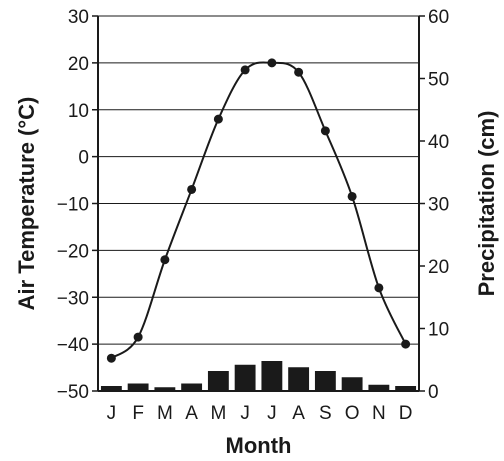  Describe the element at coordinates (78, 17) in the screenshot. I see `left-tick-label: 30` at that location.